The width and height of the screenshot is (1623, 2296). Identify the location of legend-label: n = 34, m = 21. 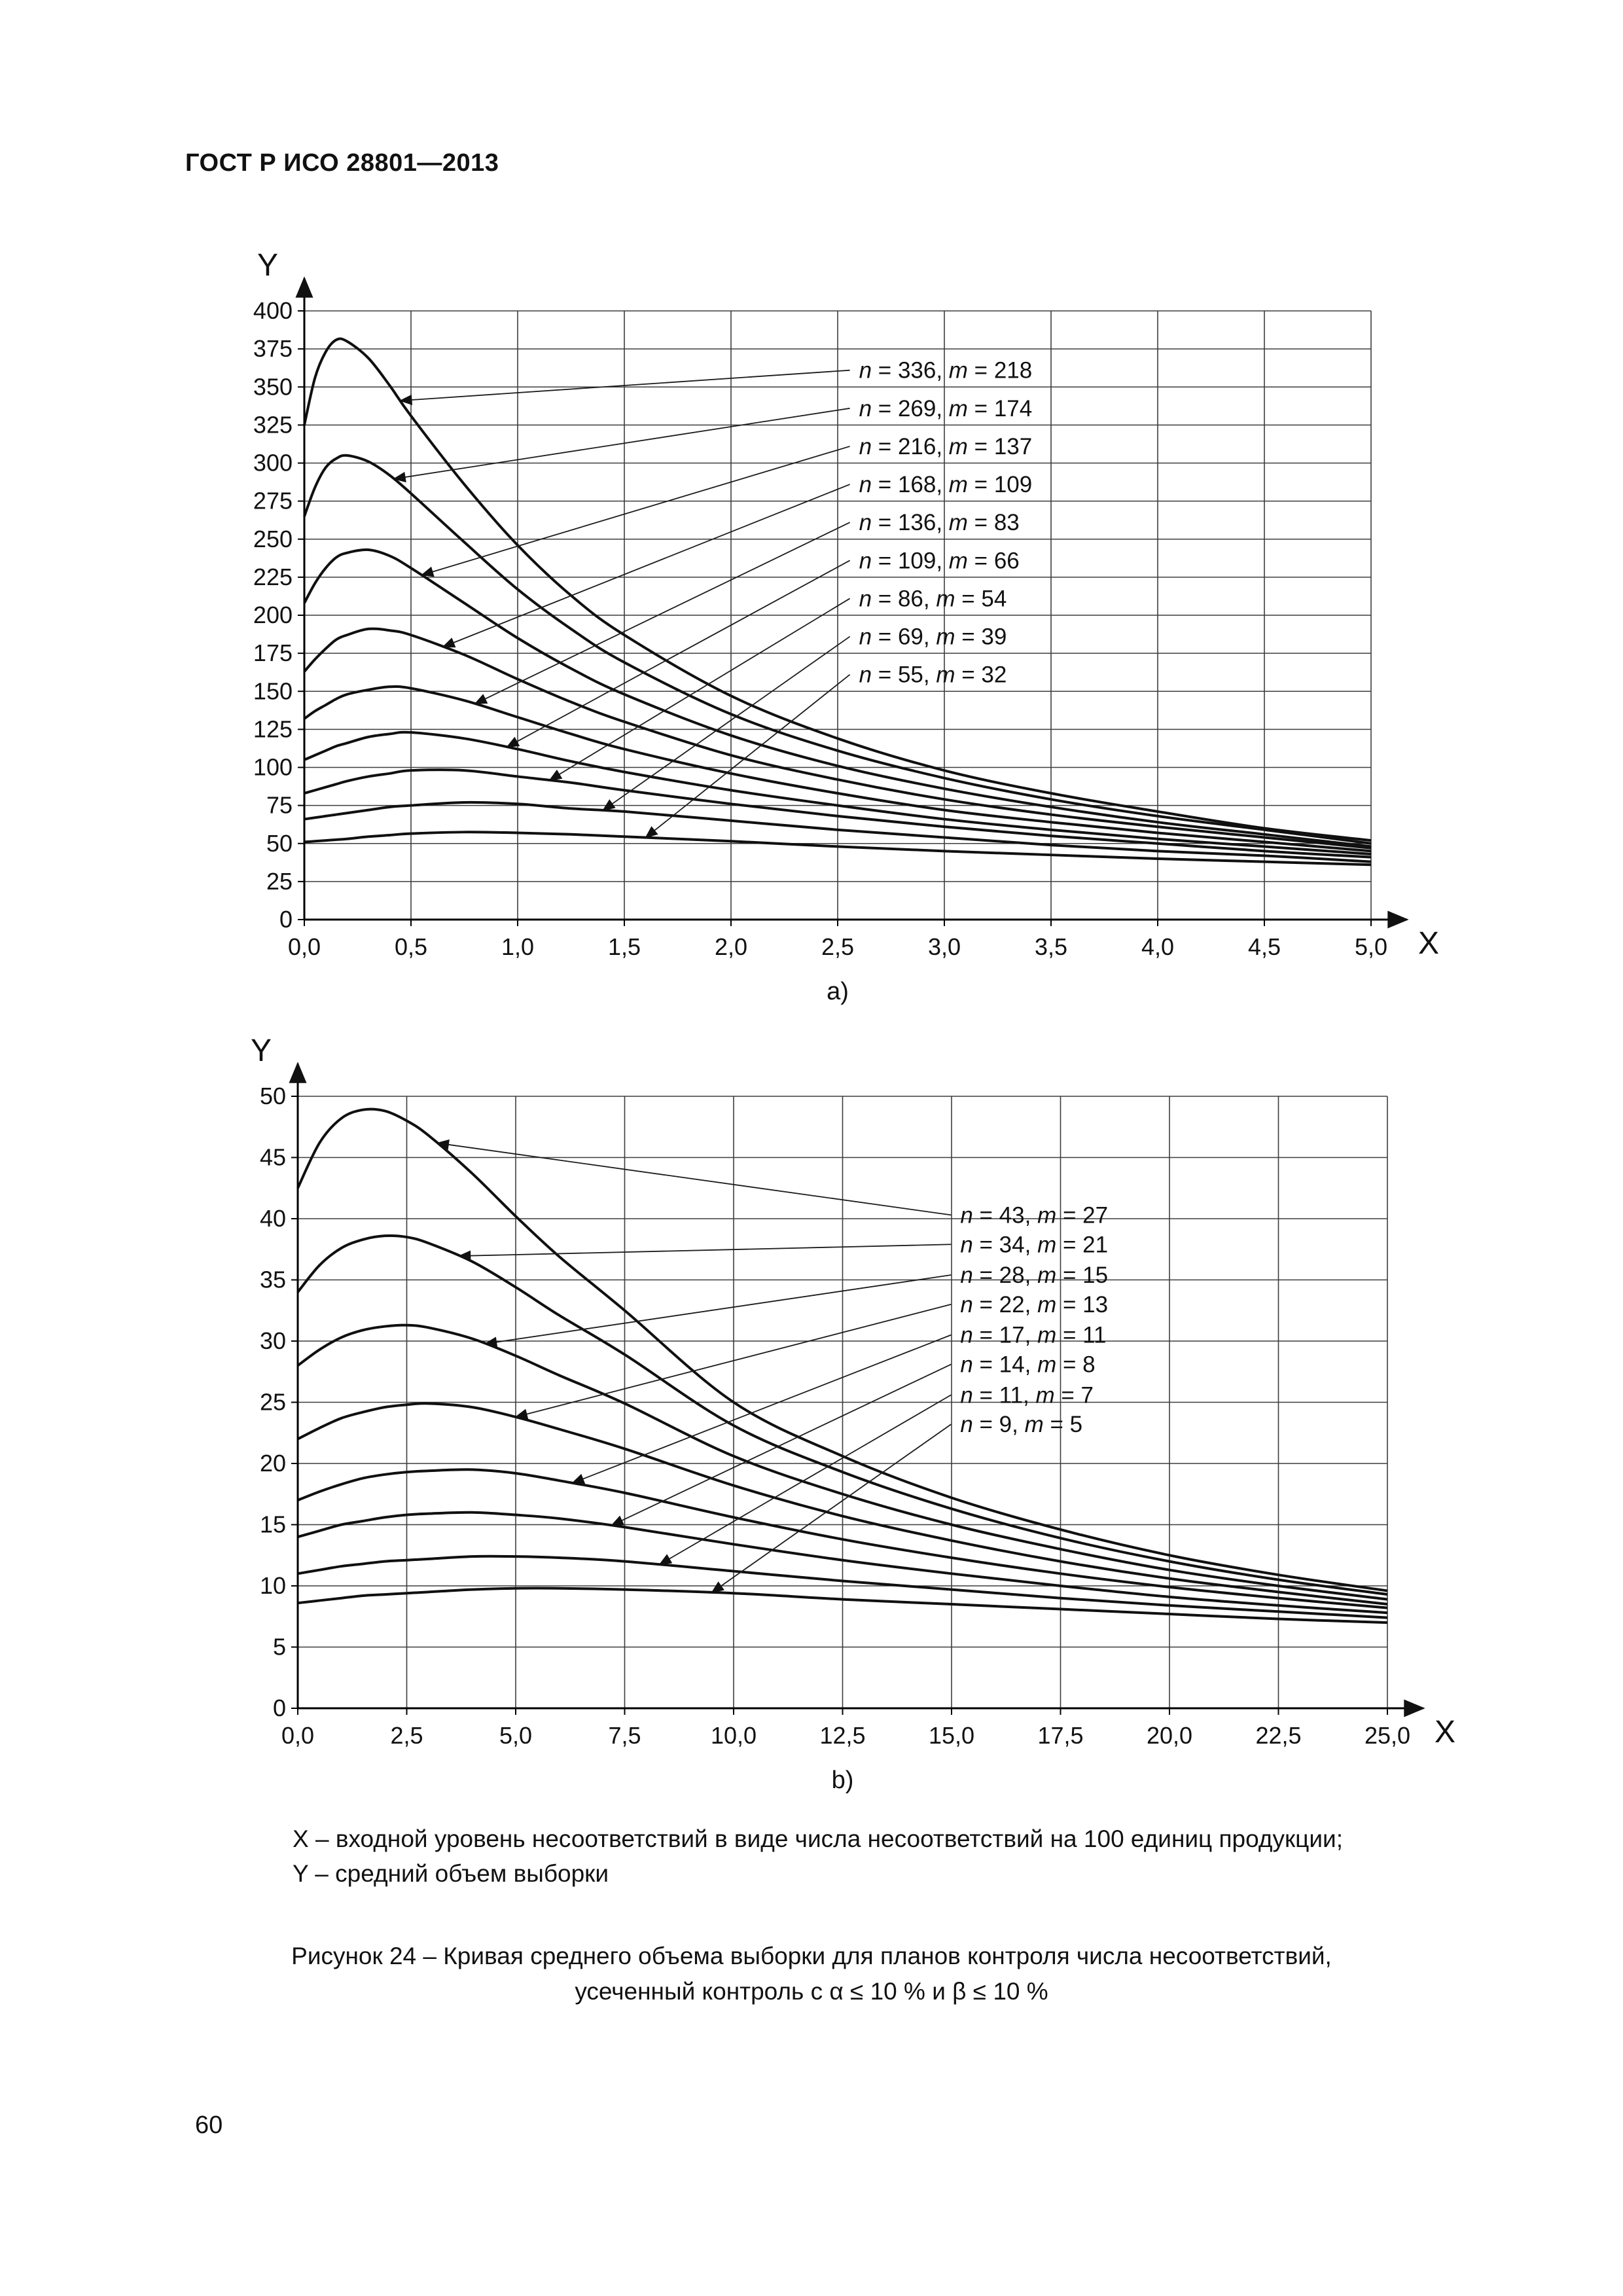
(1034, 1244).